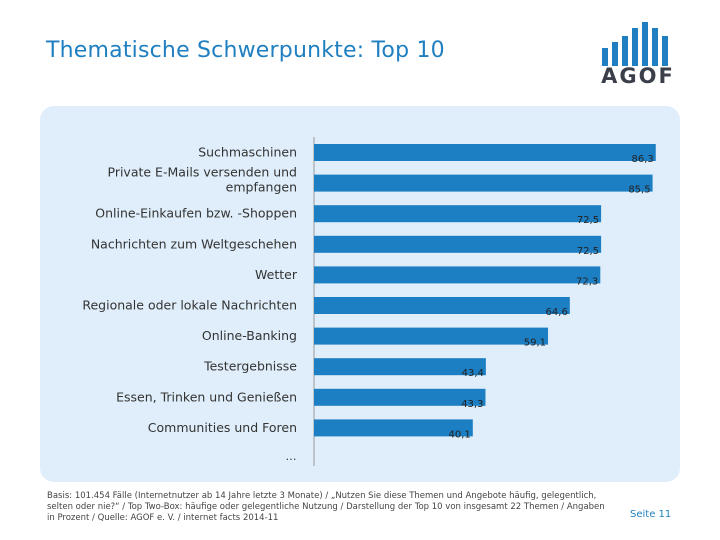 This screenshot has height=540, width=720. I want to click on category-label: Regionale oder lokale Nachrichten, so click(189, 305).